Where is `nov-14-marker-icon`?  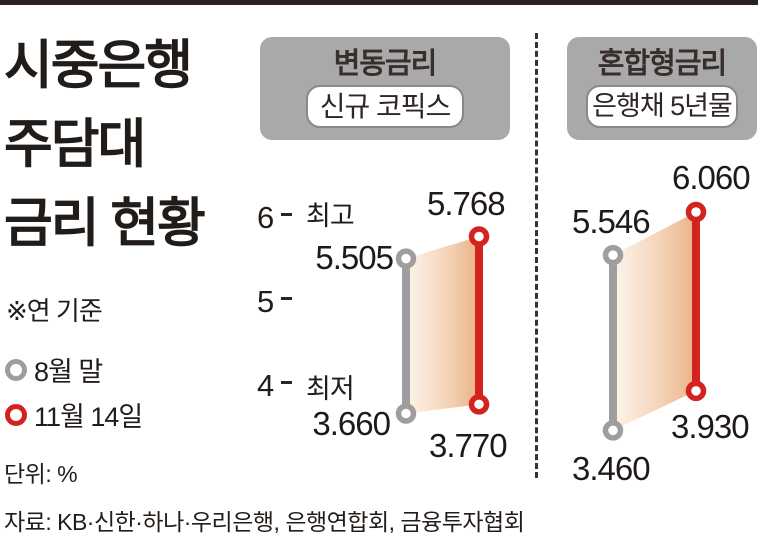 nov-14-marker-icon is located at coordinates (16, 414).